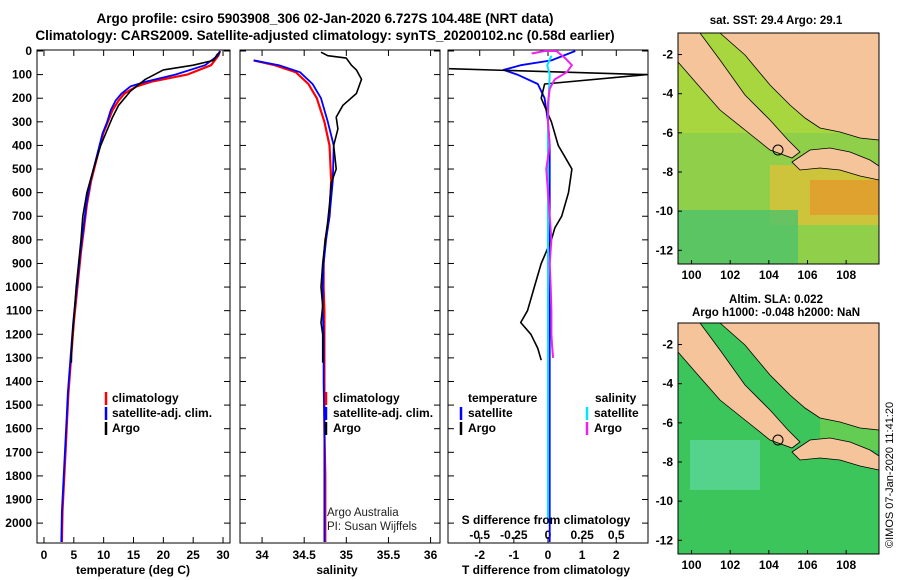 The height and width of the screenshot is (580, 900). What do you see at coordinates (133, 570) in the screenshot?
I see `temperature-xlabel: temperature (deg C)` at bounding box center [133, 570].